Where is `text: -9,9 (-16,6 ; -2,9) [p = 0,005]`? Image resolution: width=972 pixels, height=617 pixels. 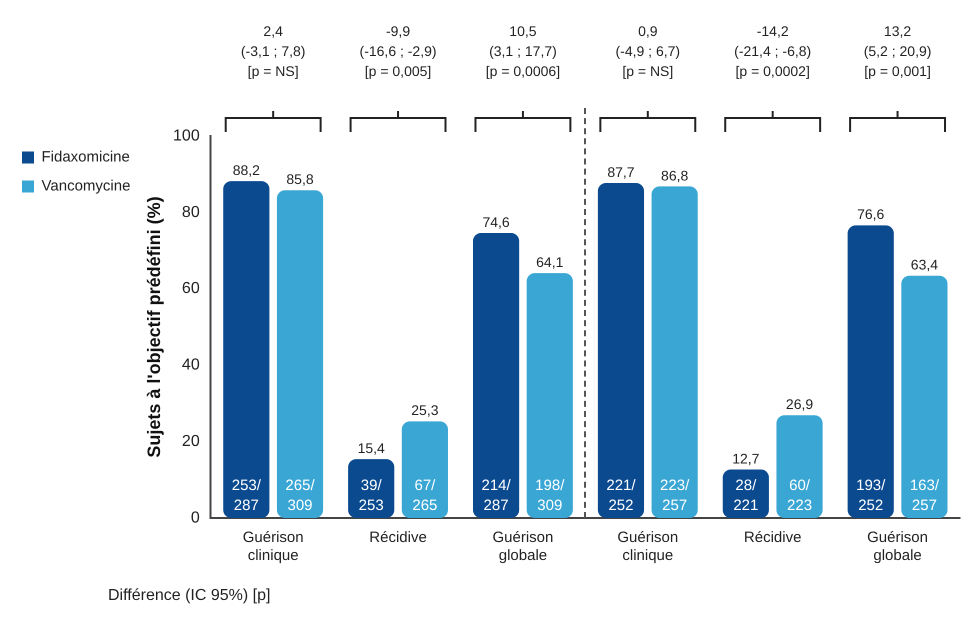
text: -9,9 (-16,6 ; -2,9) [p = 0,005] is located at coordinates (398, 51).